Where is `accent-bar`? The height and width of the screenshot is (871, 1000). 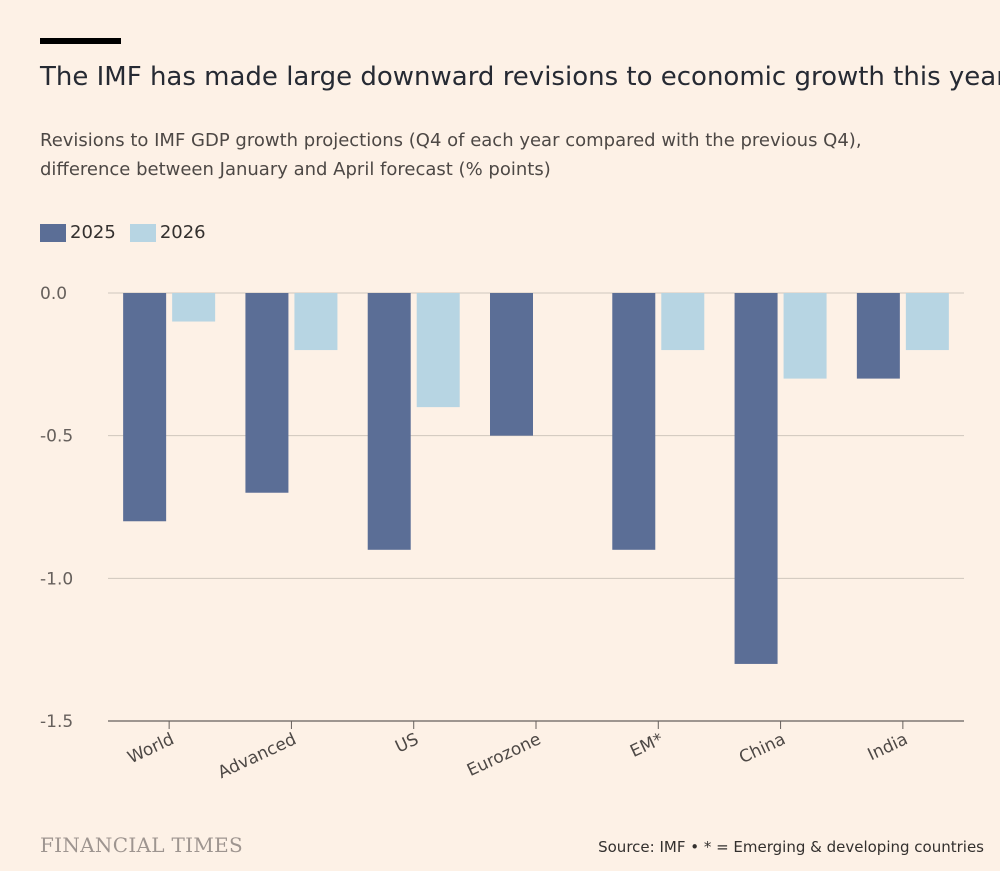 accent-bar is located at coordinates (80, 41).